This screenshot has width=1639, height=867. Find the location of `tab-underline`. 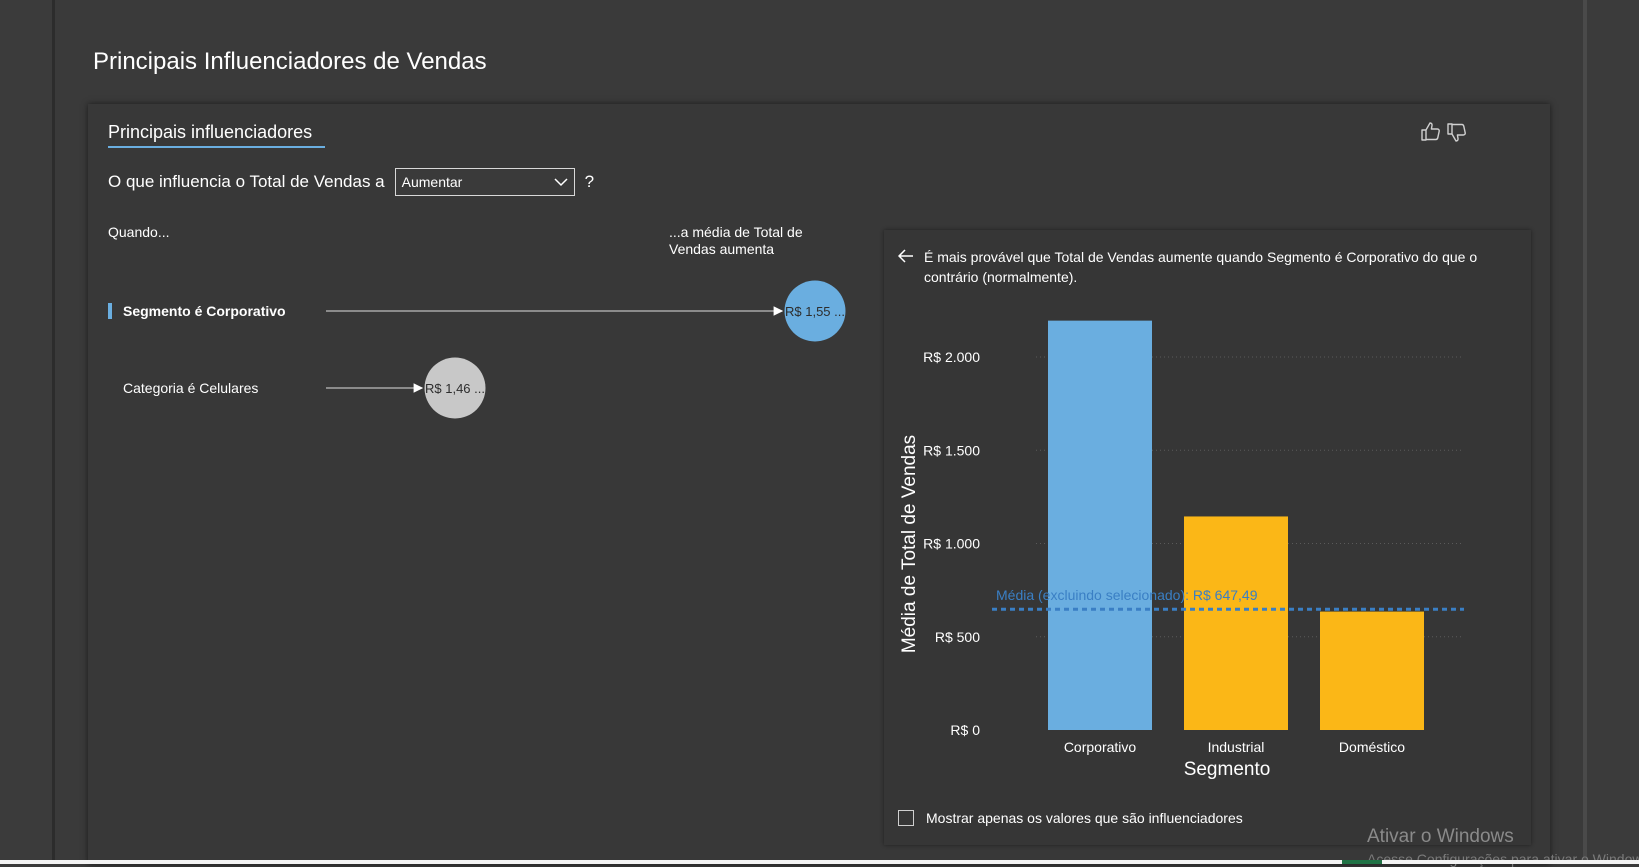

tab-underline is located at coordinates (216, 147).